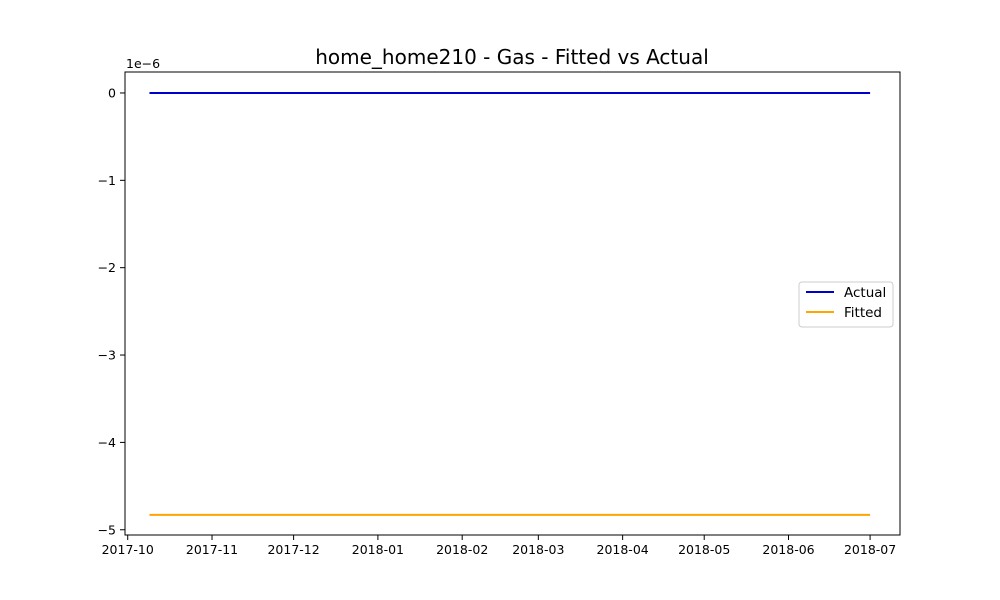 Image resolution: width=1000 pixels, height=600 pixels. Describe the element at coordinates (112, 92) in the screenshot. I see `y-tick-label: 0` at that location.